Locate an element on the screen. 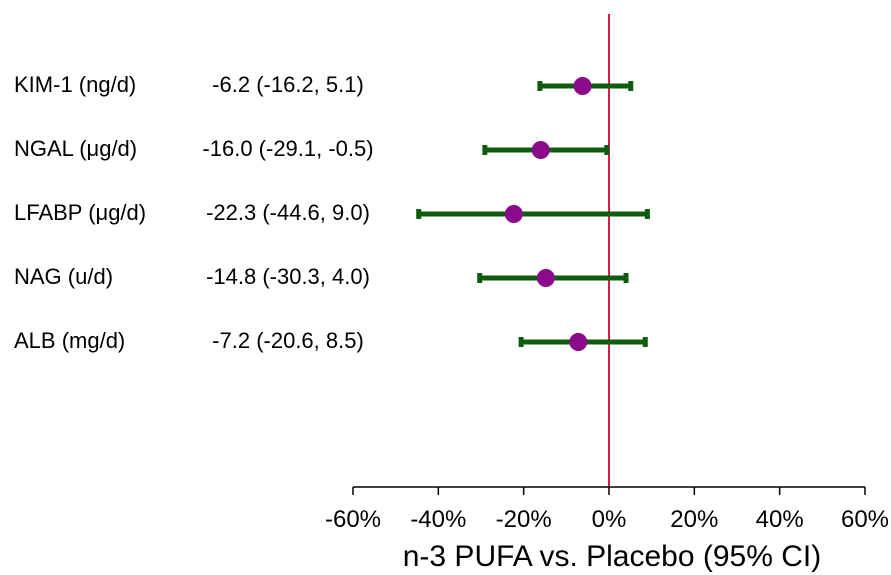 This screenshot has height=575, width=891. row-label: NAG (u/d) is located at coordinates (63, 276).